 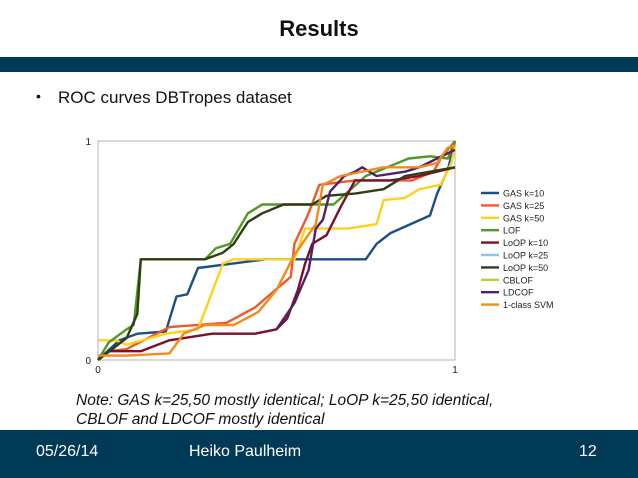 I want to click on legend-label: LDCOF, so click(x=518, y=293).